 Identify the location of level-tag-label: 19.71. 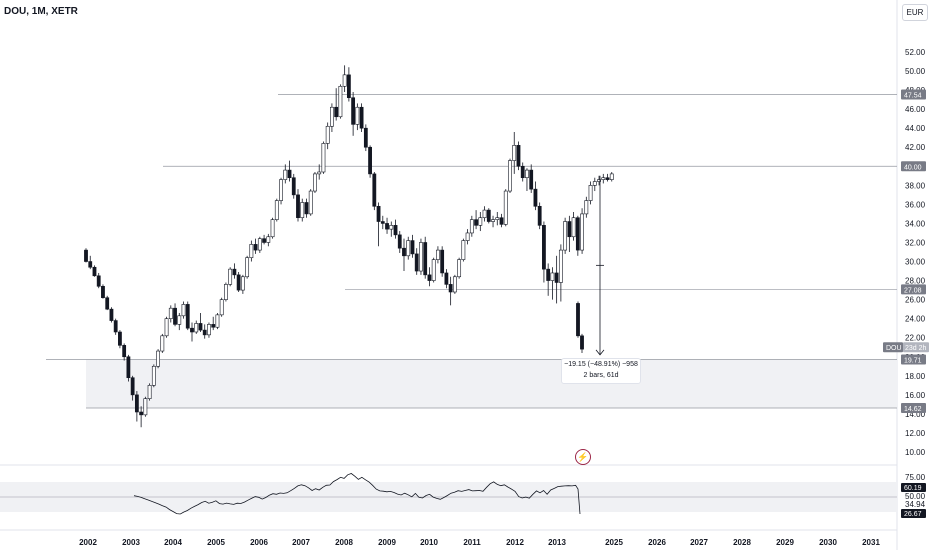
(913, 361).